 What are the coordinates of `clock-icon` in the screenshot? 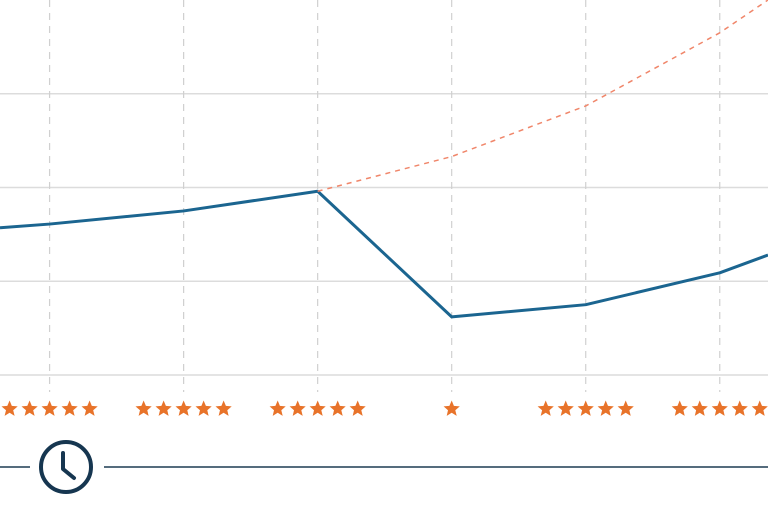 It's located at (66, 467).